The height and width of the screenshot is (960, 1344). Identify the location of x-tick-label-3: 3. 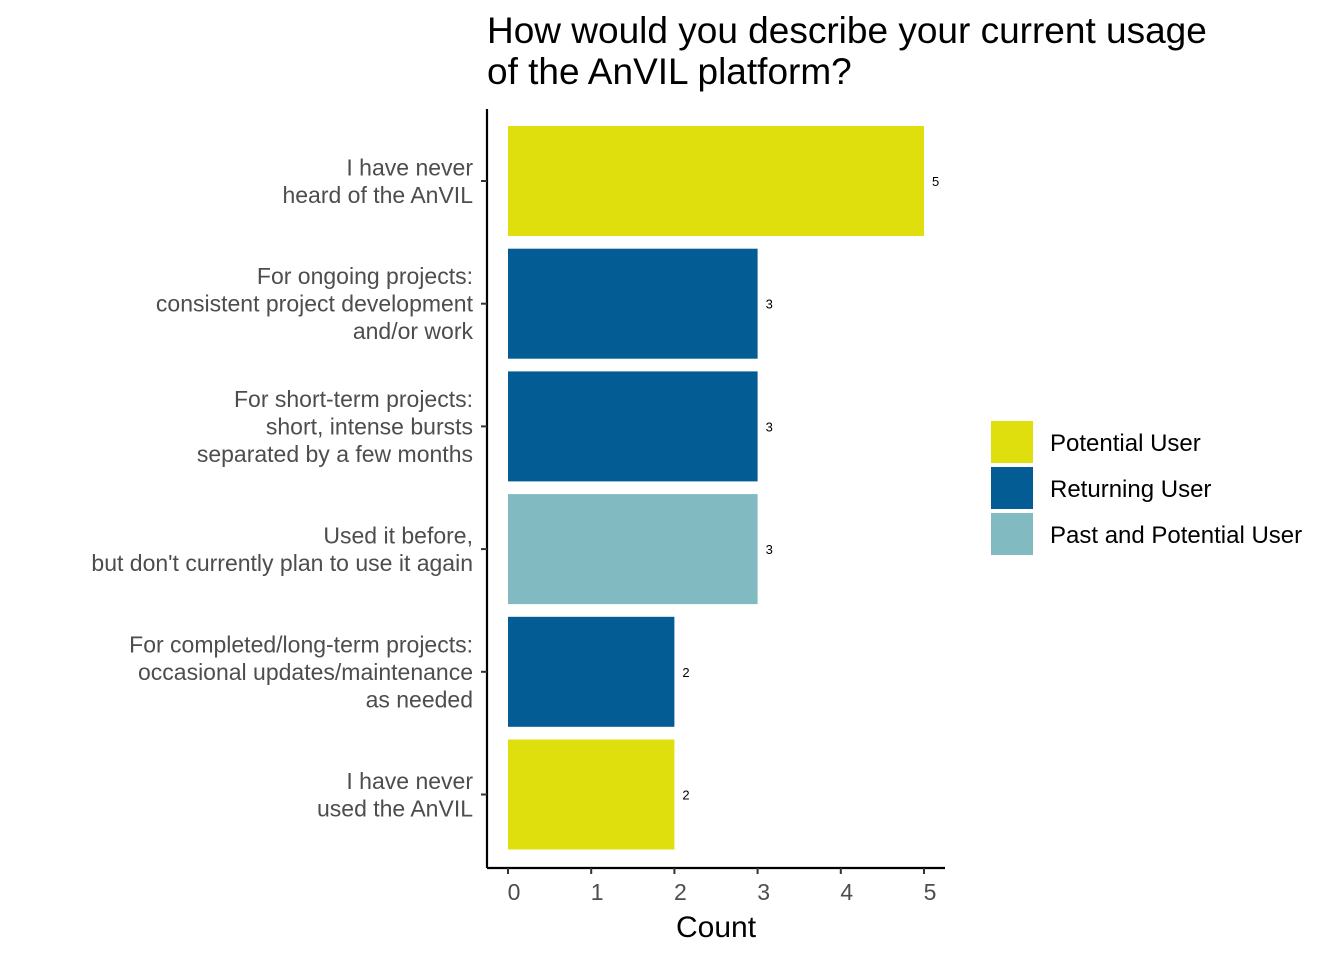
(763, 892).